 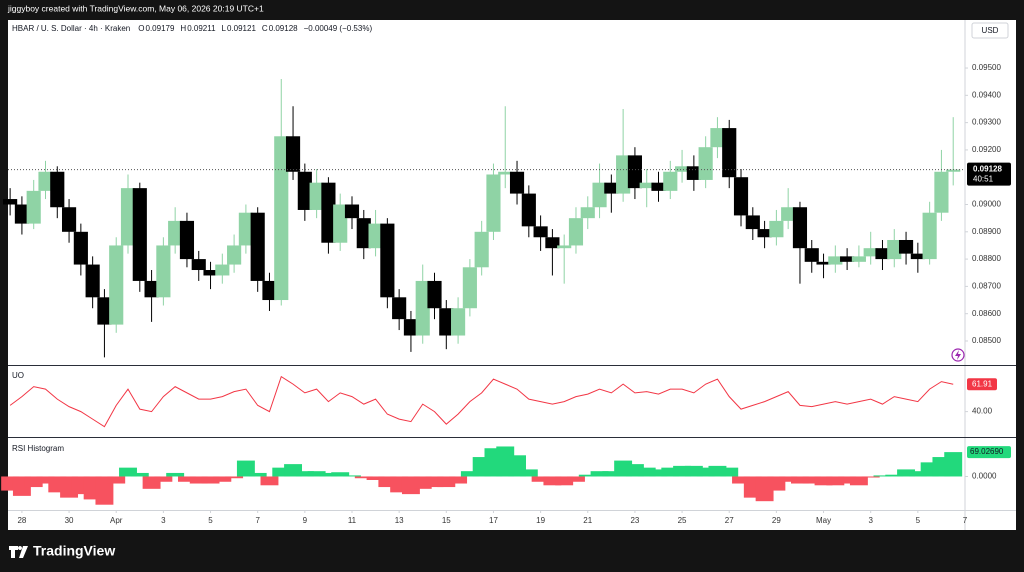 What do you see at coordinates (241, 28) in the screenshot?
I see `legend-text: 0.09121` at bounding box center [241, 28].